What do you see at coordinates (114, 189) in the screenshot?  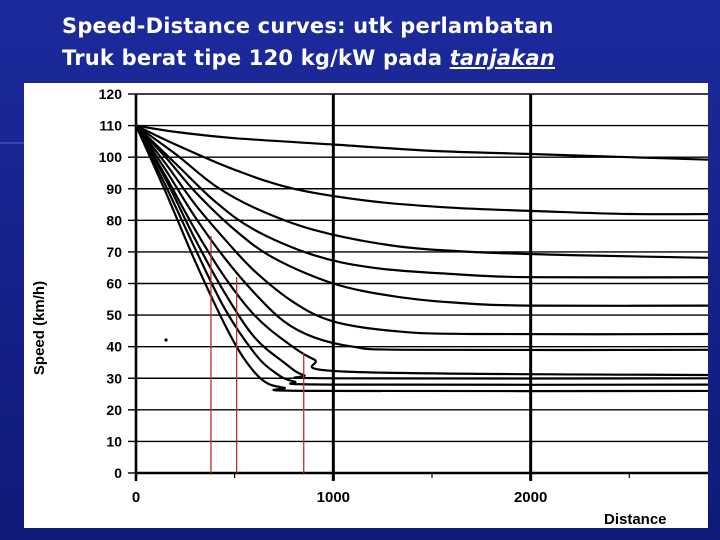 I see `y-tick-label: 90` at bounding box center [114, 189].